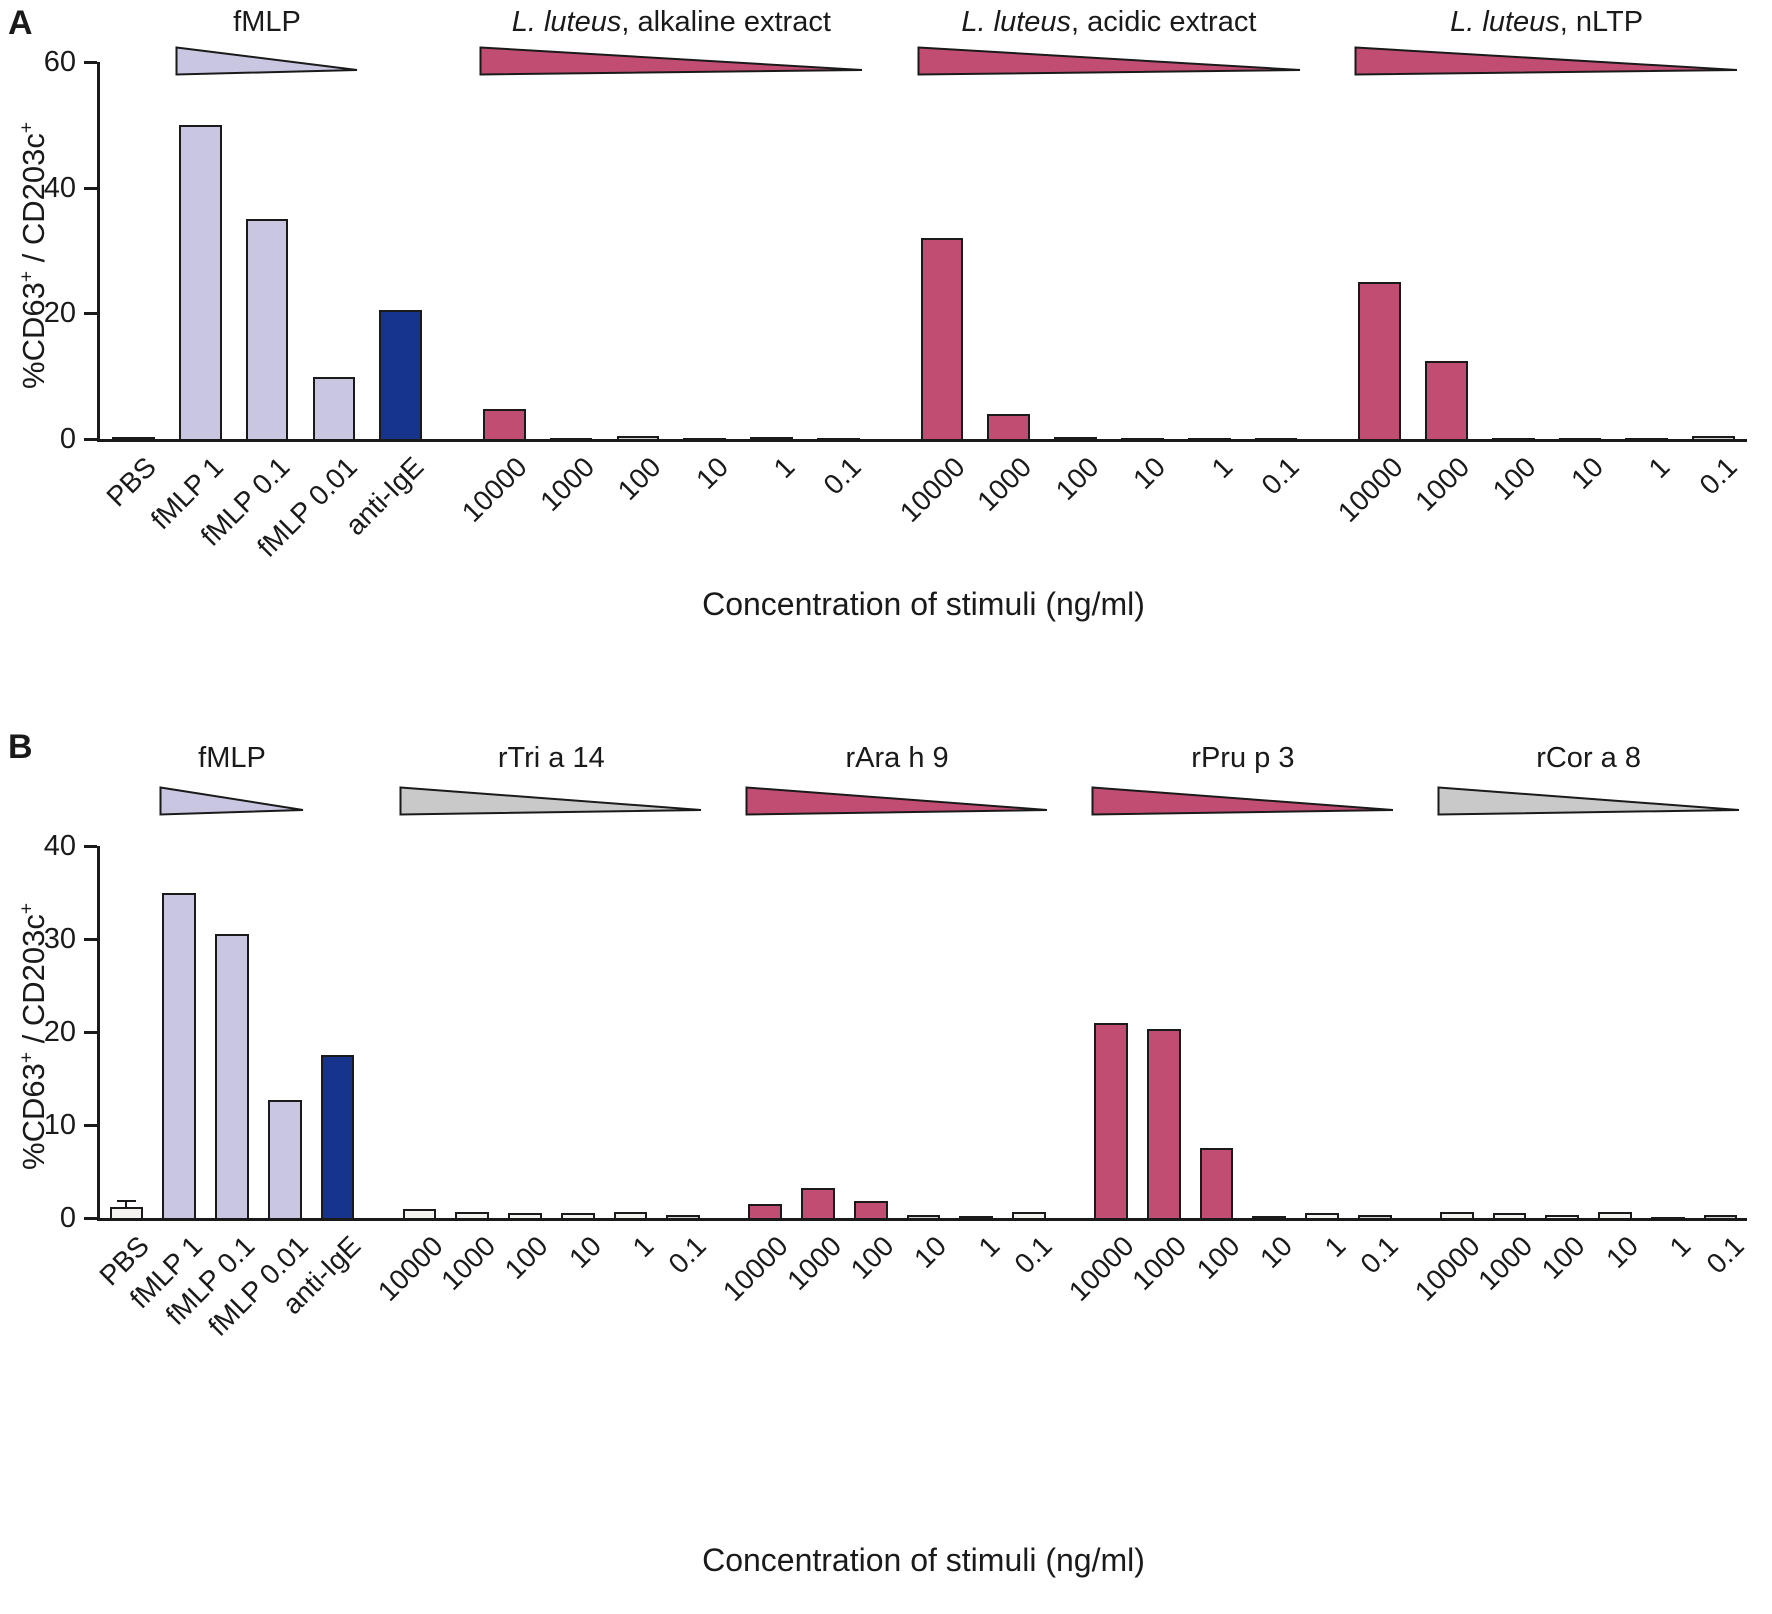 The width and height of the screenshot is (1772, 1614). I want to click on group-label-rcor-a-8: rCor a 8, so click(1588, 758).